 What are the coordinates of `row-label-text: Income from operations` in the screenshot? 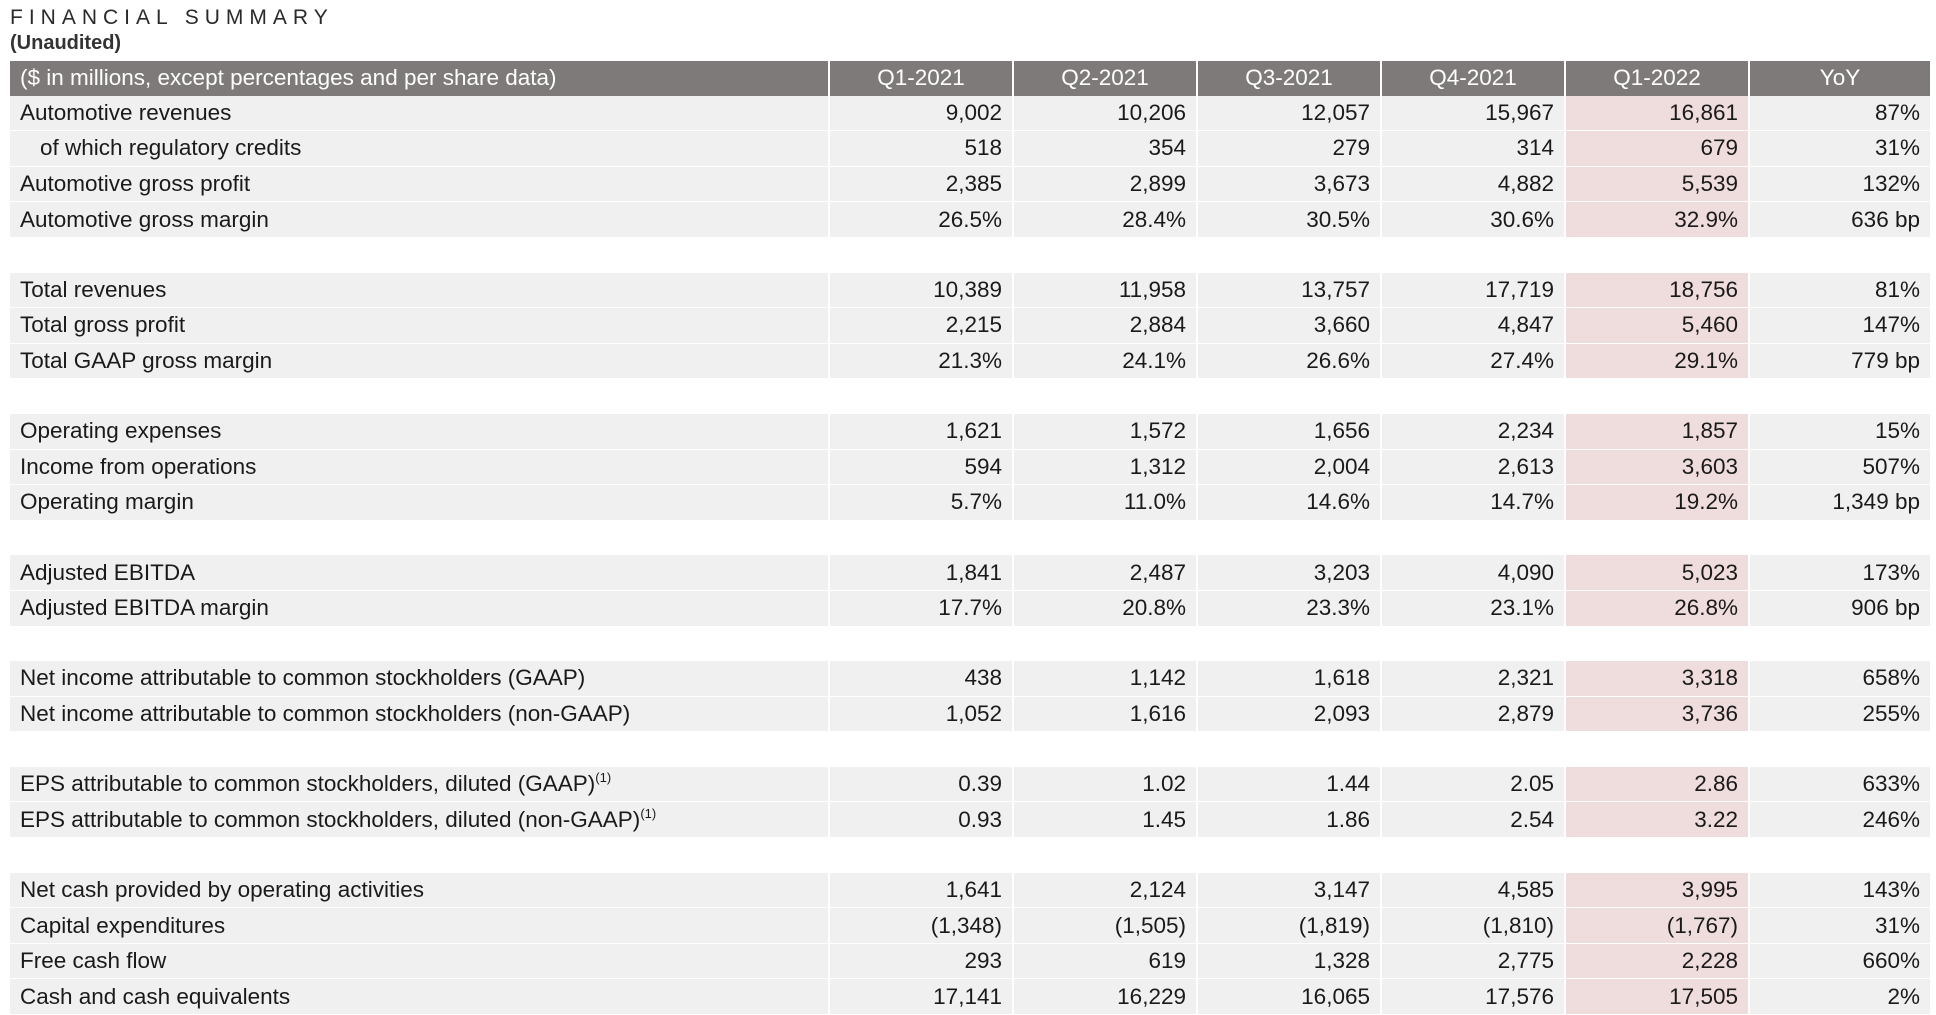 It's located at (138, 466).